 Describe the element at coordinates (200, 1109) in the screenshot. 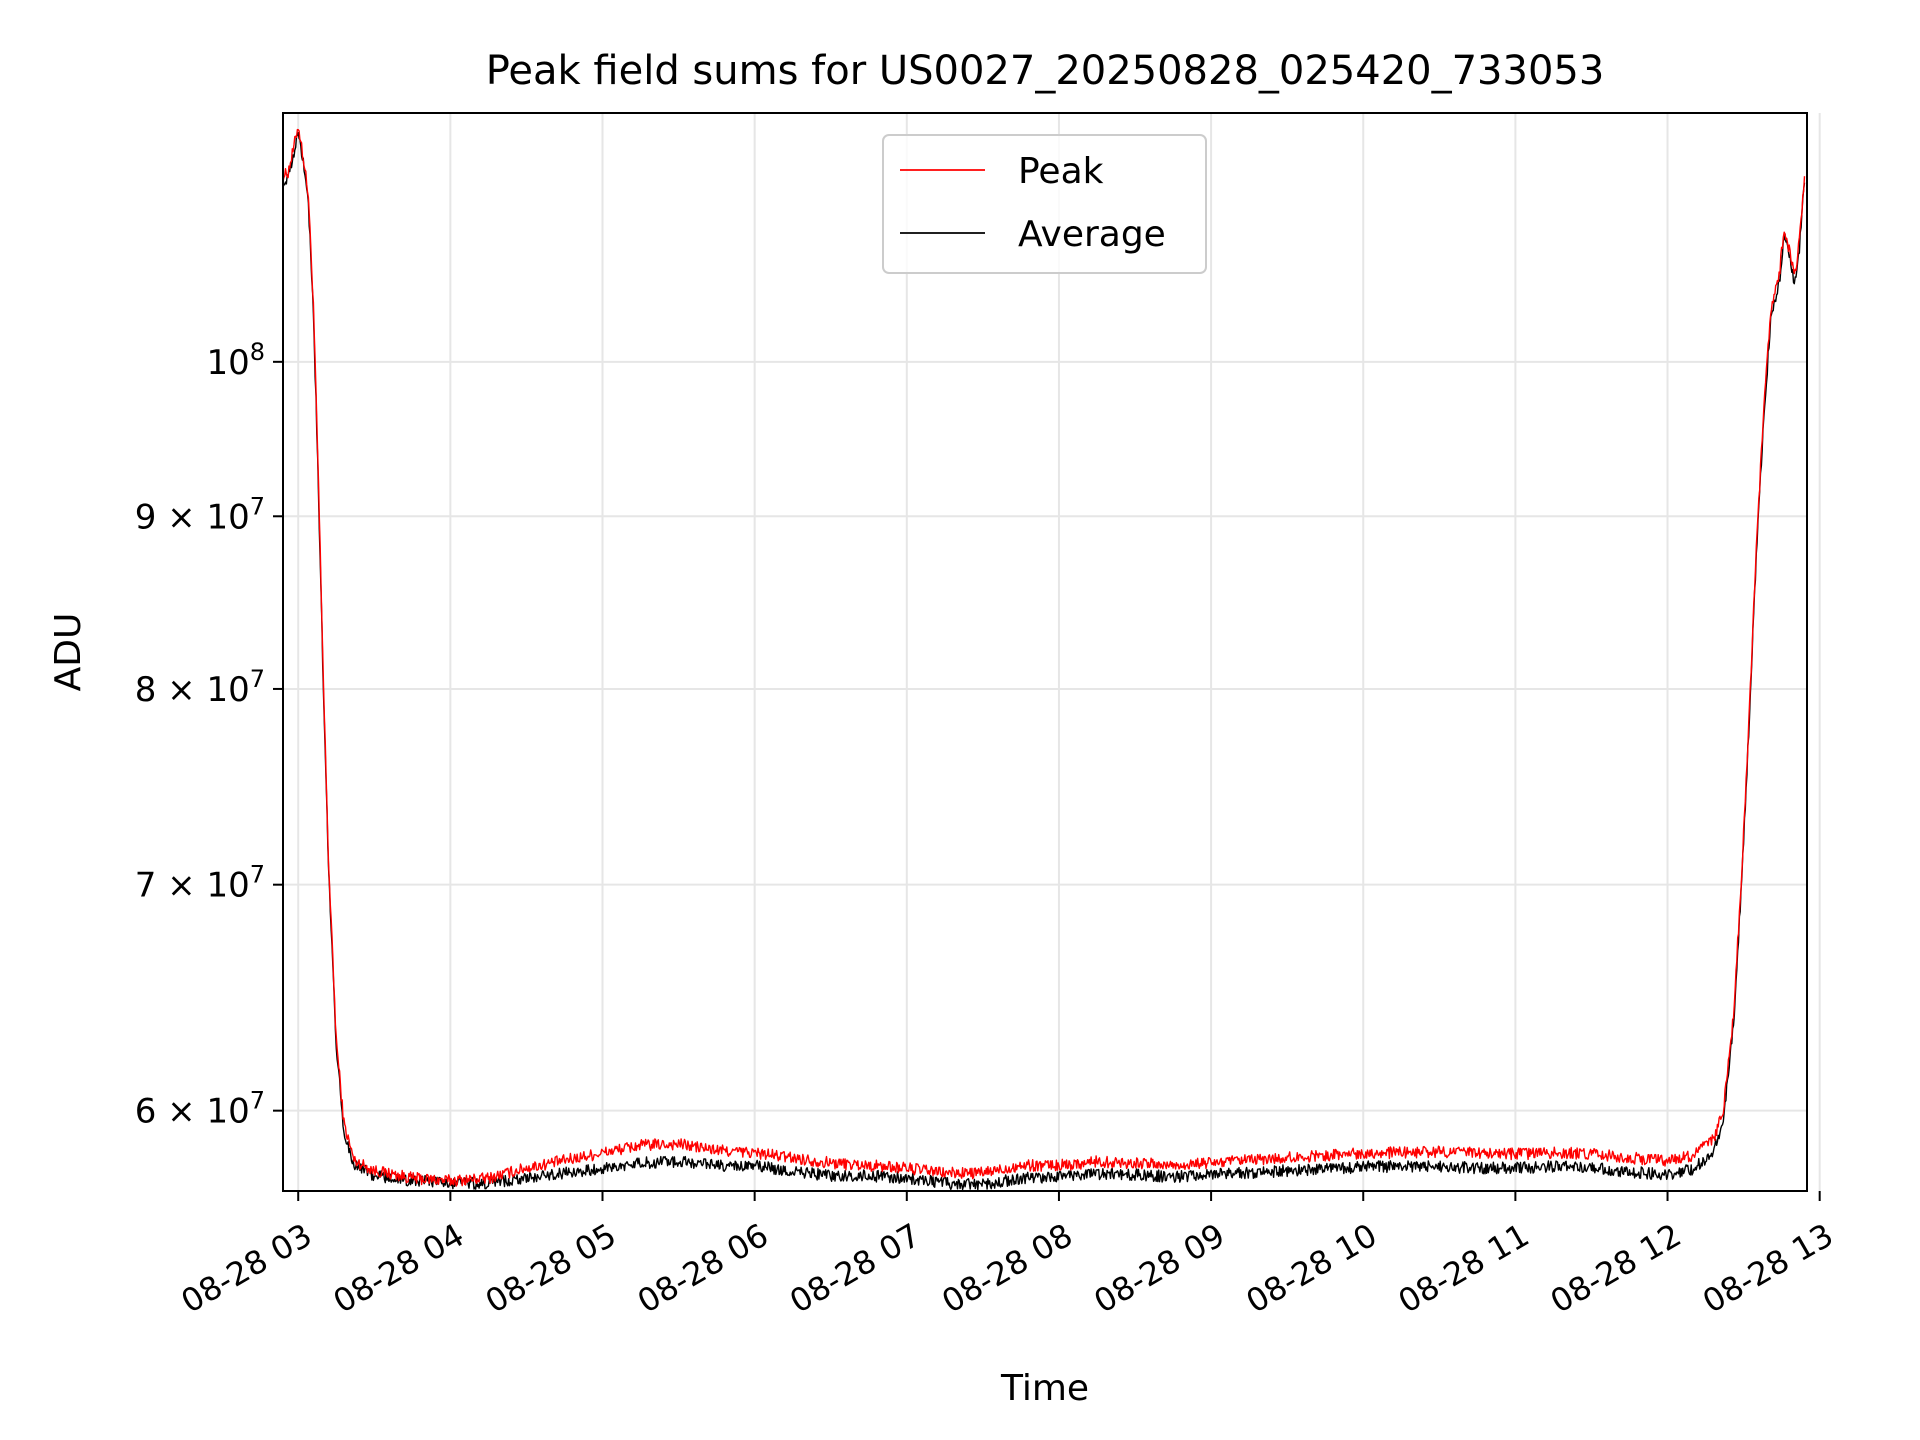

I see `y-tick-label: 6 × 107` at that location.